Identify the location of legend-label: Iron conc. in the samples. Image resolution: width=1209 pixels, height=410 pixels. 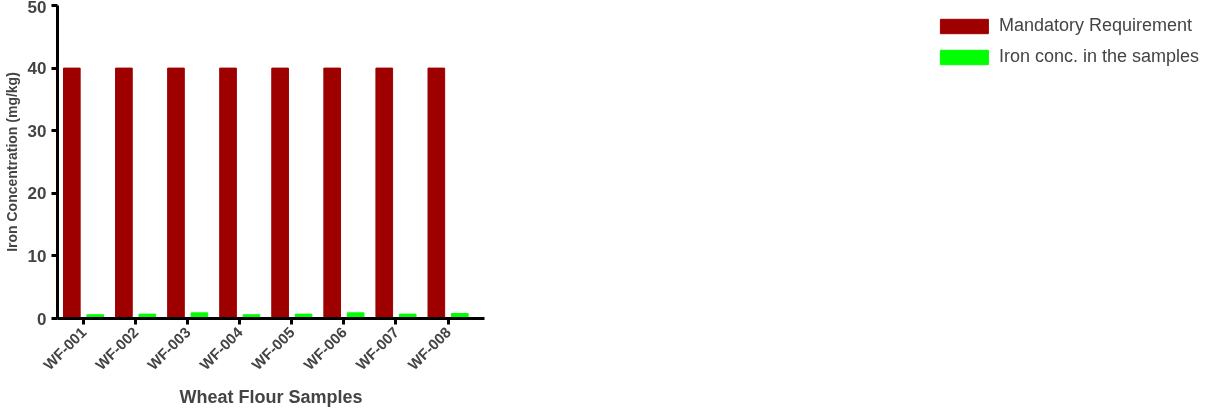
(1098, 56).